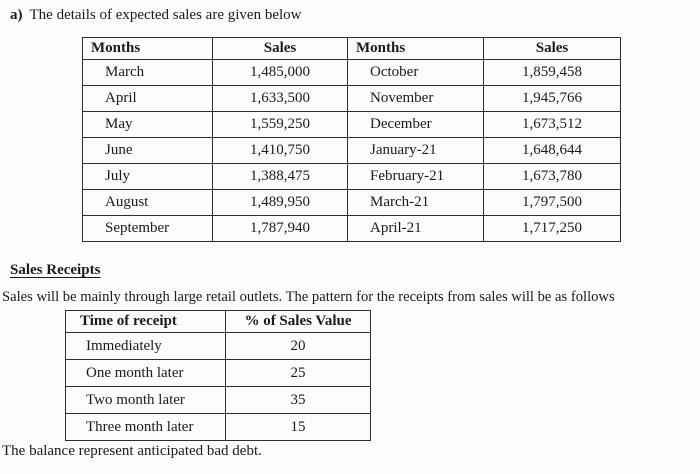  Describe the element at coordinates (145, 373) in the screenshot. I see `table-cell: One month later` at that location.